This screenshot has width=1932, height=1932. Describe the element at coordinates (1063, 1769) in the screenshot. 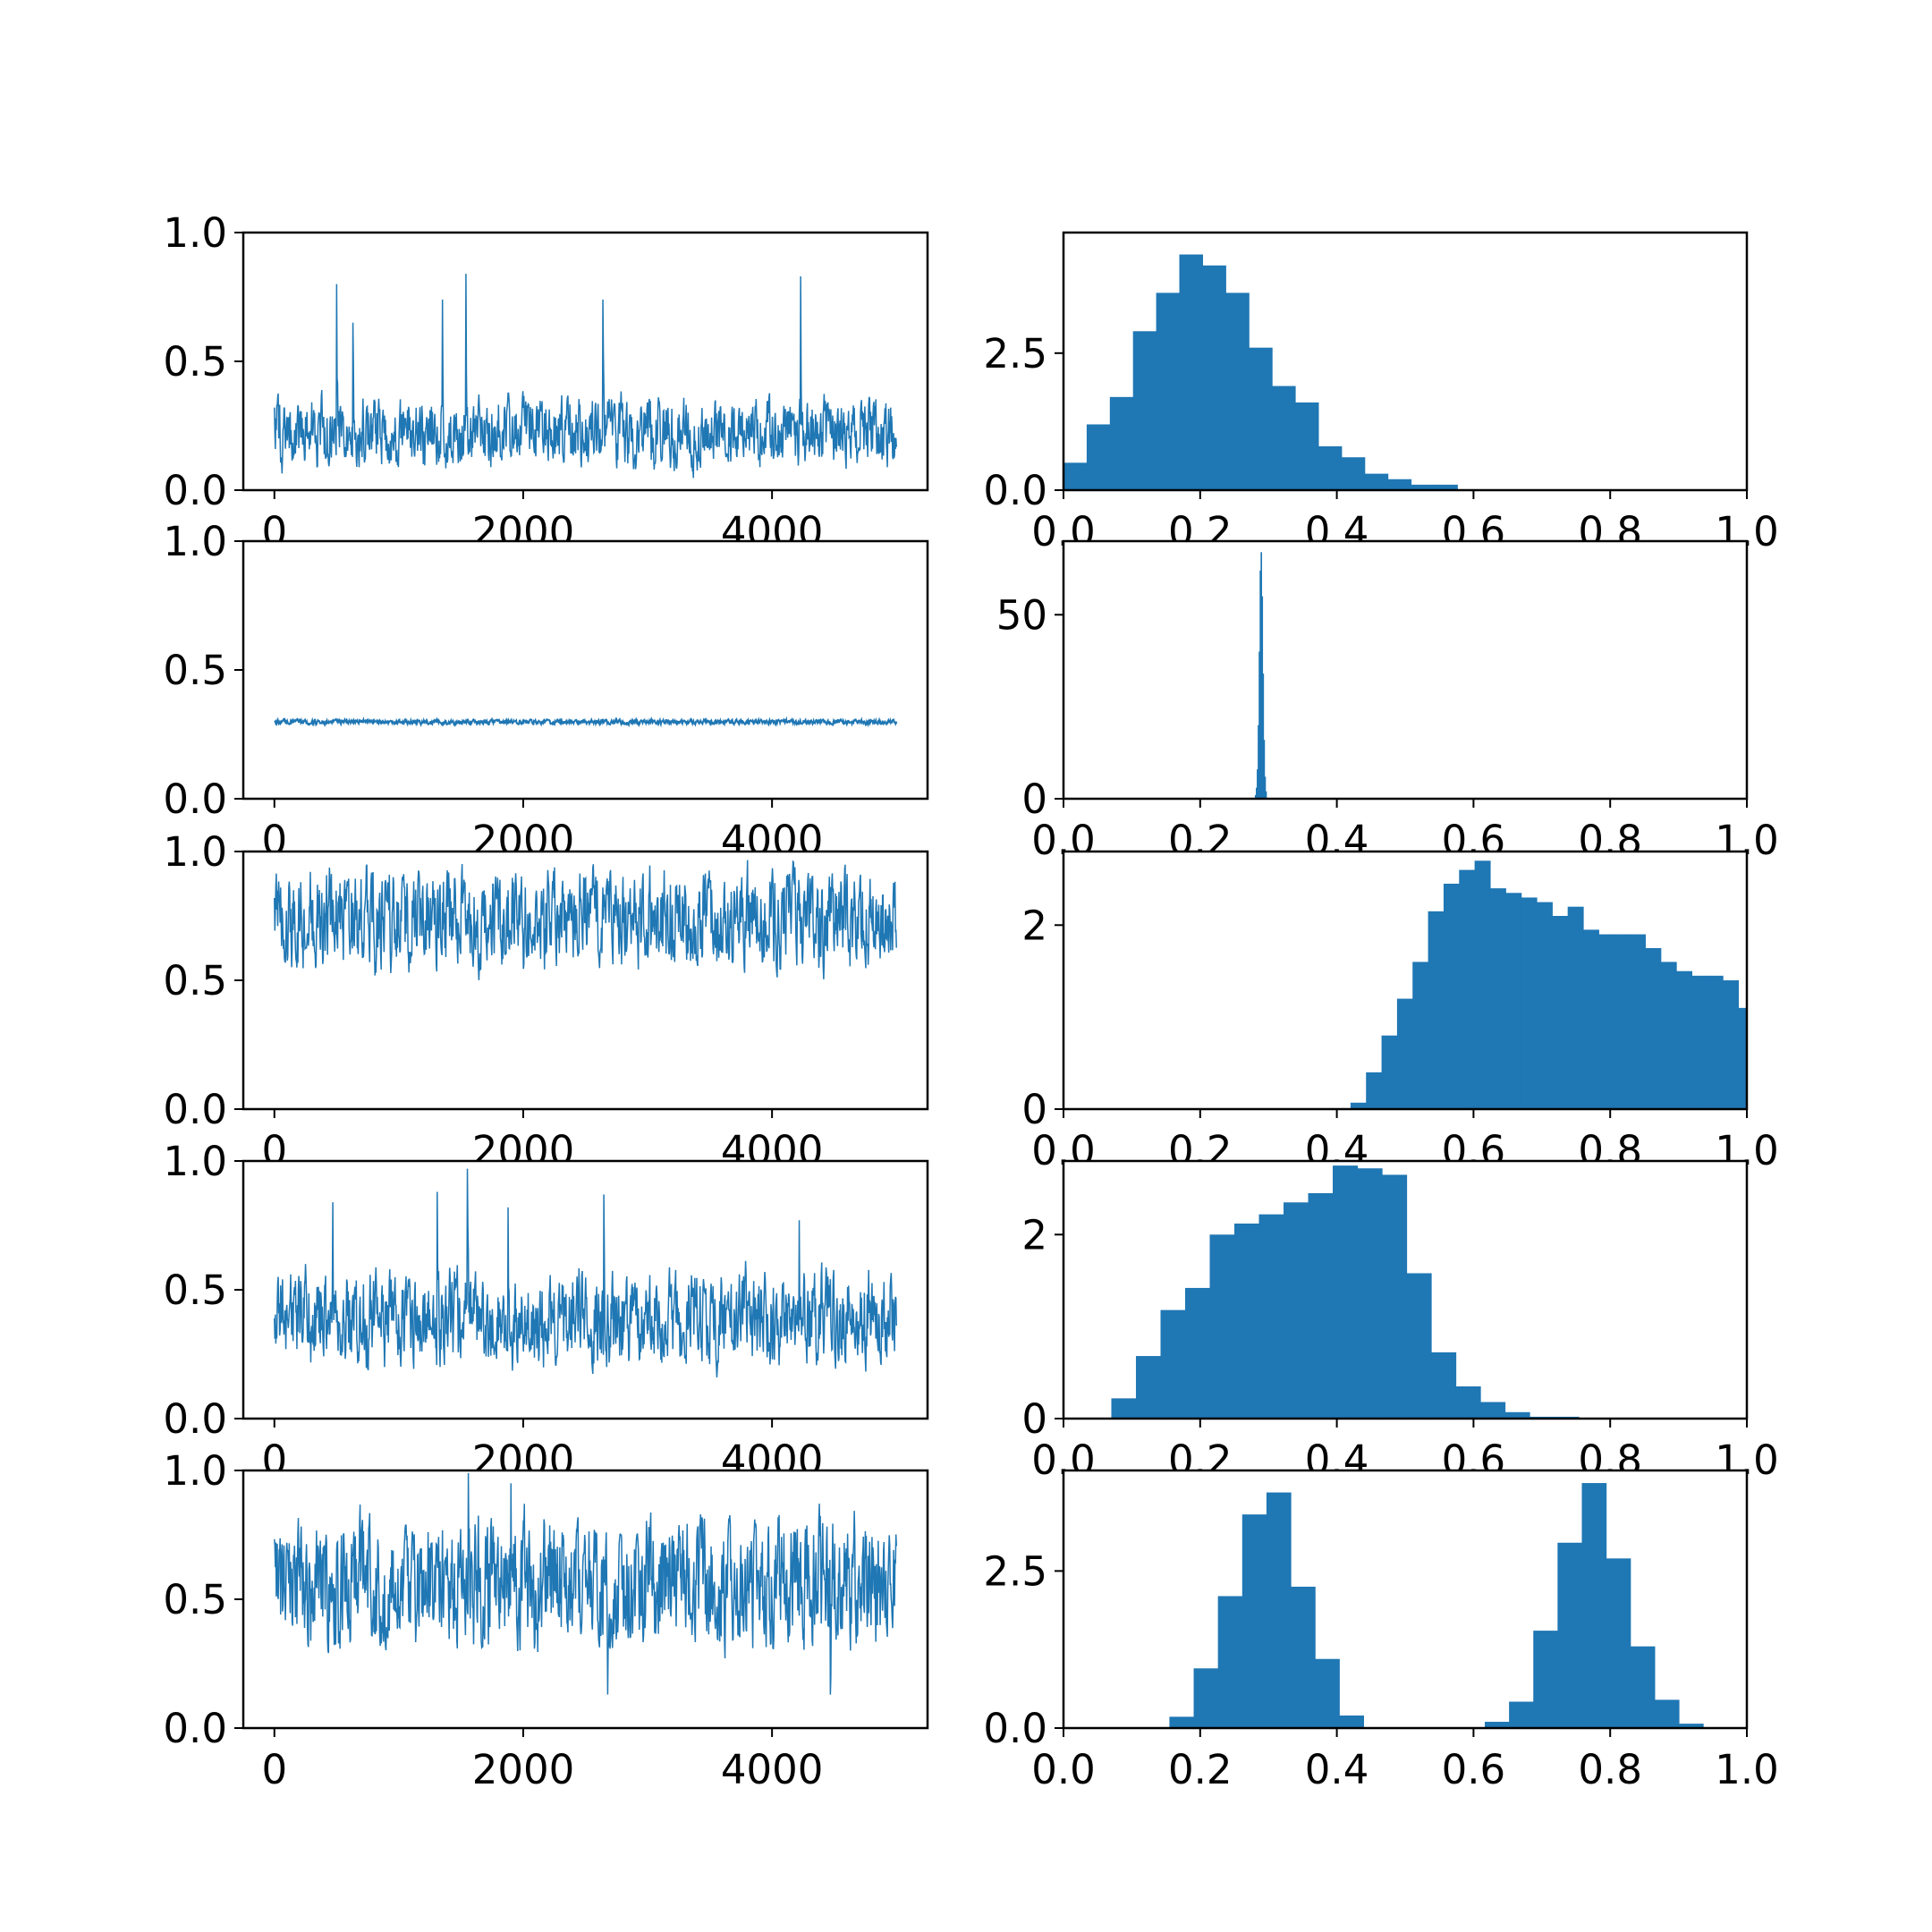

I see `x-tick-label: 0.0` at that location.